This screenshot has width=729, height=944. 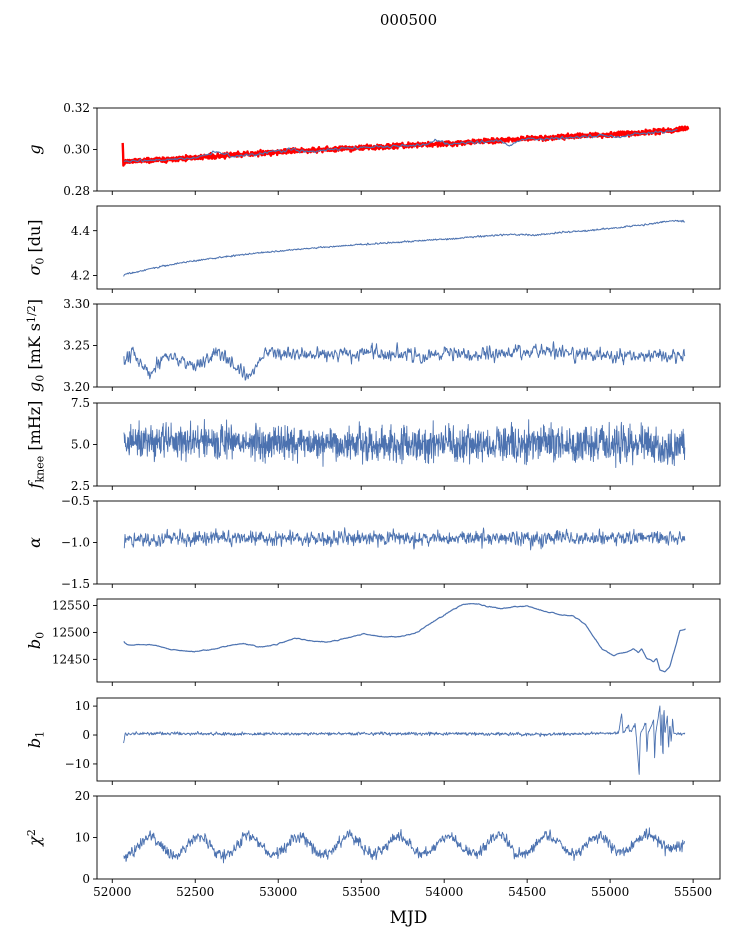 I want to click on x-tick-label: 53500, so click(x=361, y=892).